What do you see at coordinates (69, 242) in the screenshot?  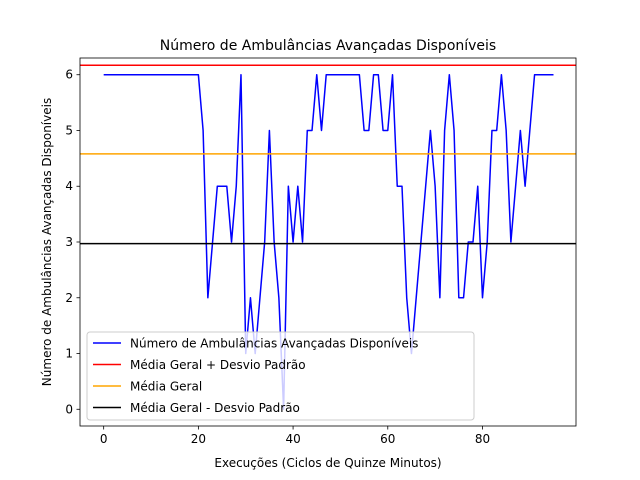 I see `y-tick-label: 3` at bounding box center [69, 242].